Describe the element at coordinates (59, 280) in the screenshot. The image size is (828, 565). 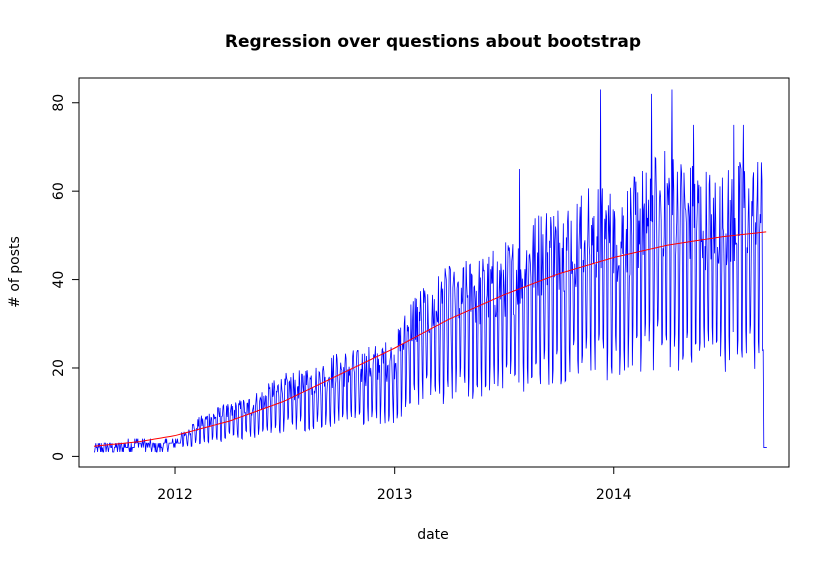
I see `y-tick-label: 40` at that location.